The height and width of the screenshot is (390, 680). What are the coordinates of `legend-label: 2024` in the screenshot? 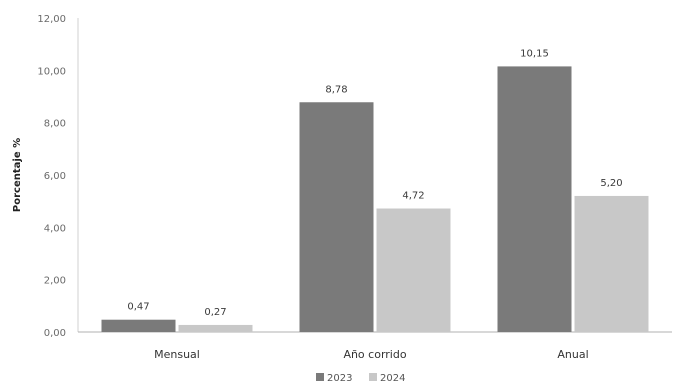 It's located at (392, 378).